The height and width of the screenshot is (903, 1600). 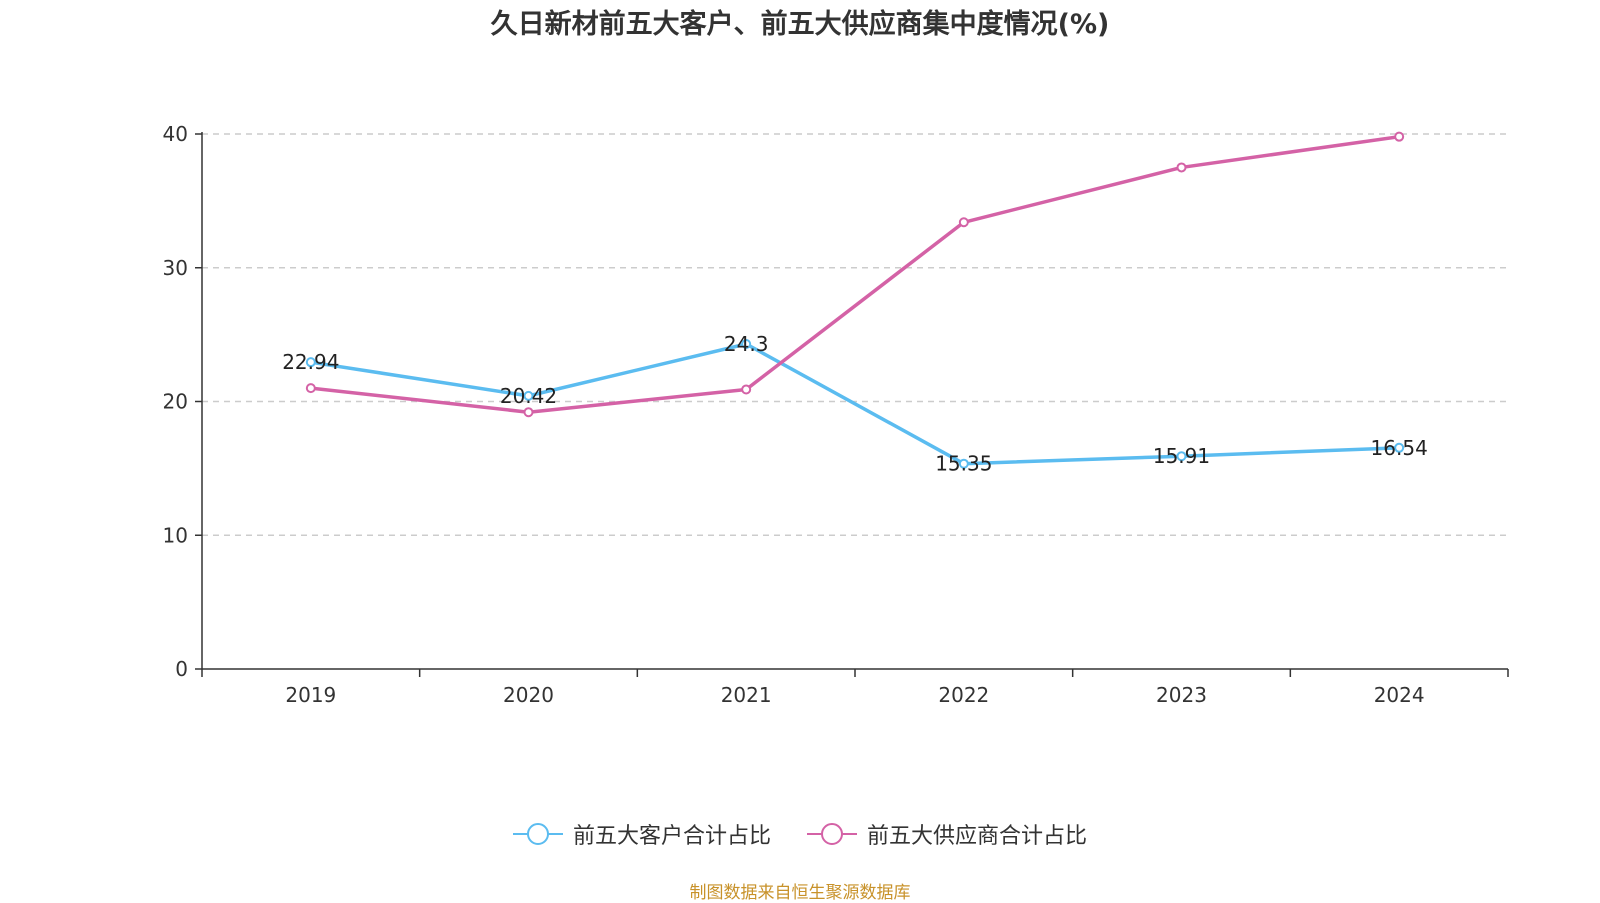 I want to click on y-tick-label: 20, so click(x=175, y=402).